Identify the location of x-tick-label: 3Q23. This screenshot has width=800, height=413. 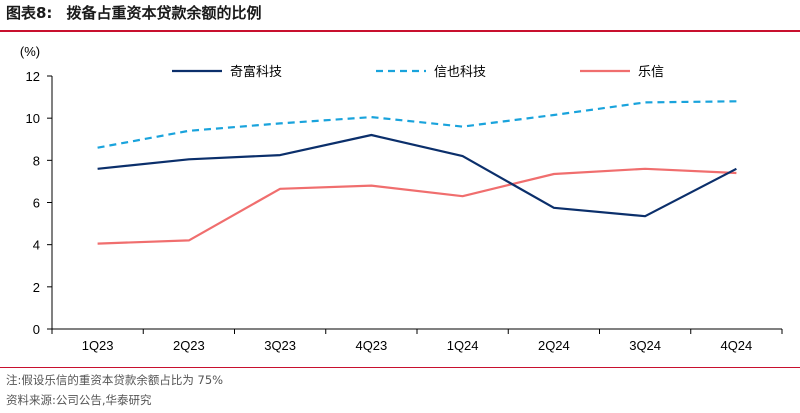
(280, 345).